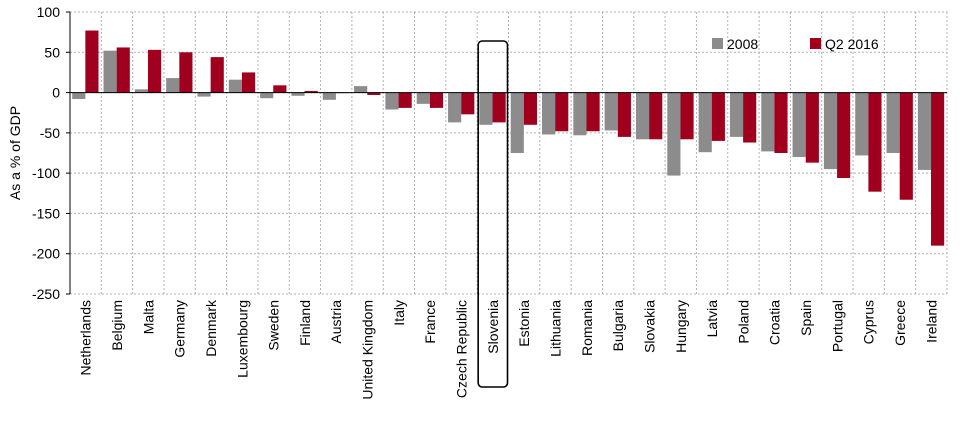  What do you see at coordinates (806, 318) in the screenshot?
I see `x-tick-label: Spain` at bounding box center [806, 318].